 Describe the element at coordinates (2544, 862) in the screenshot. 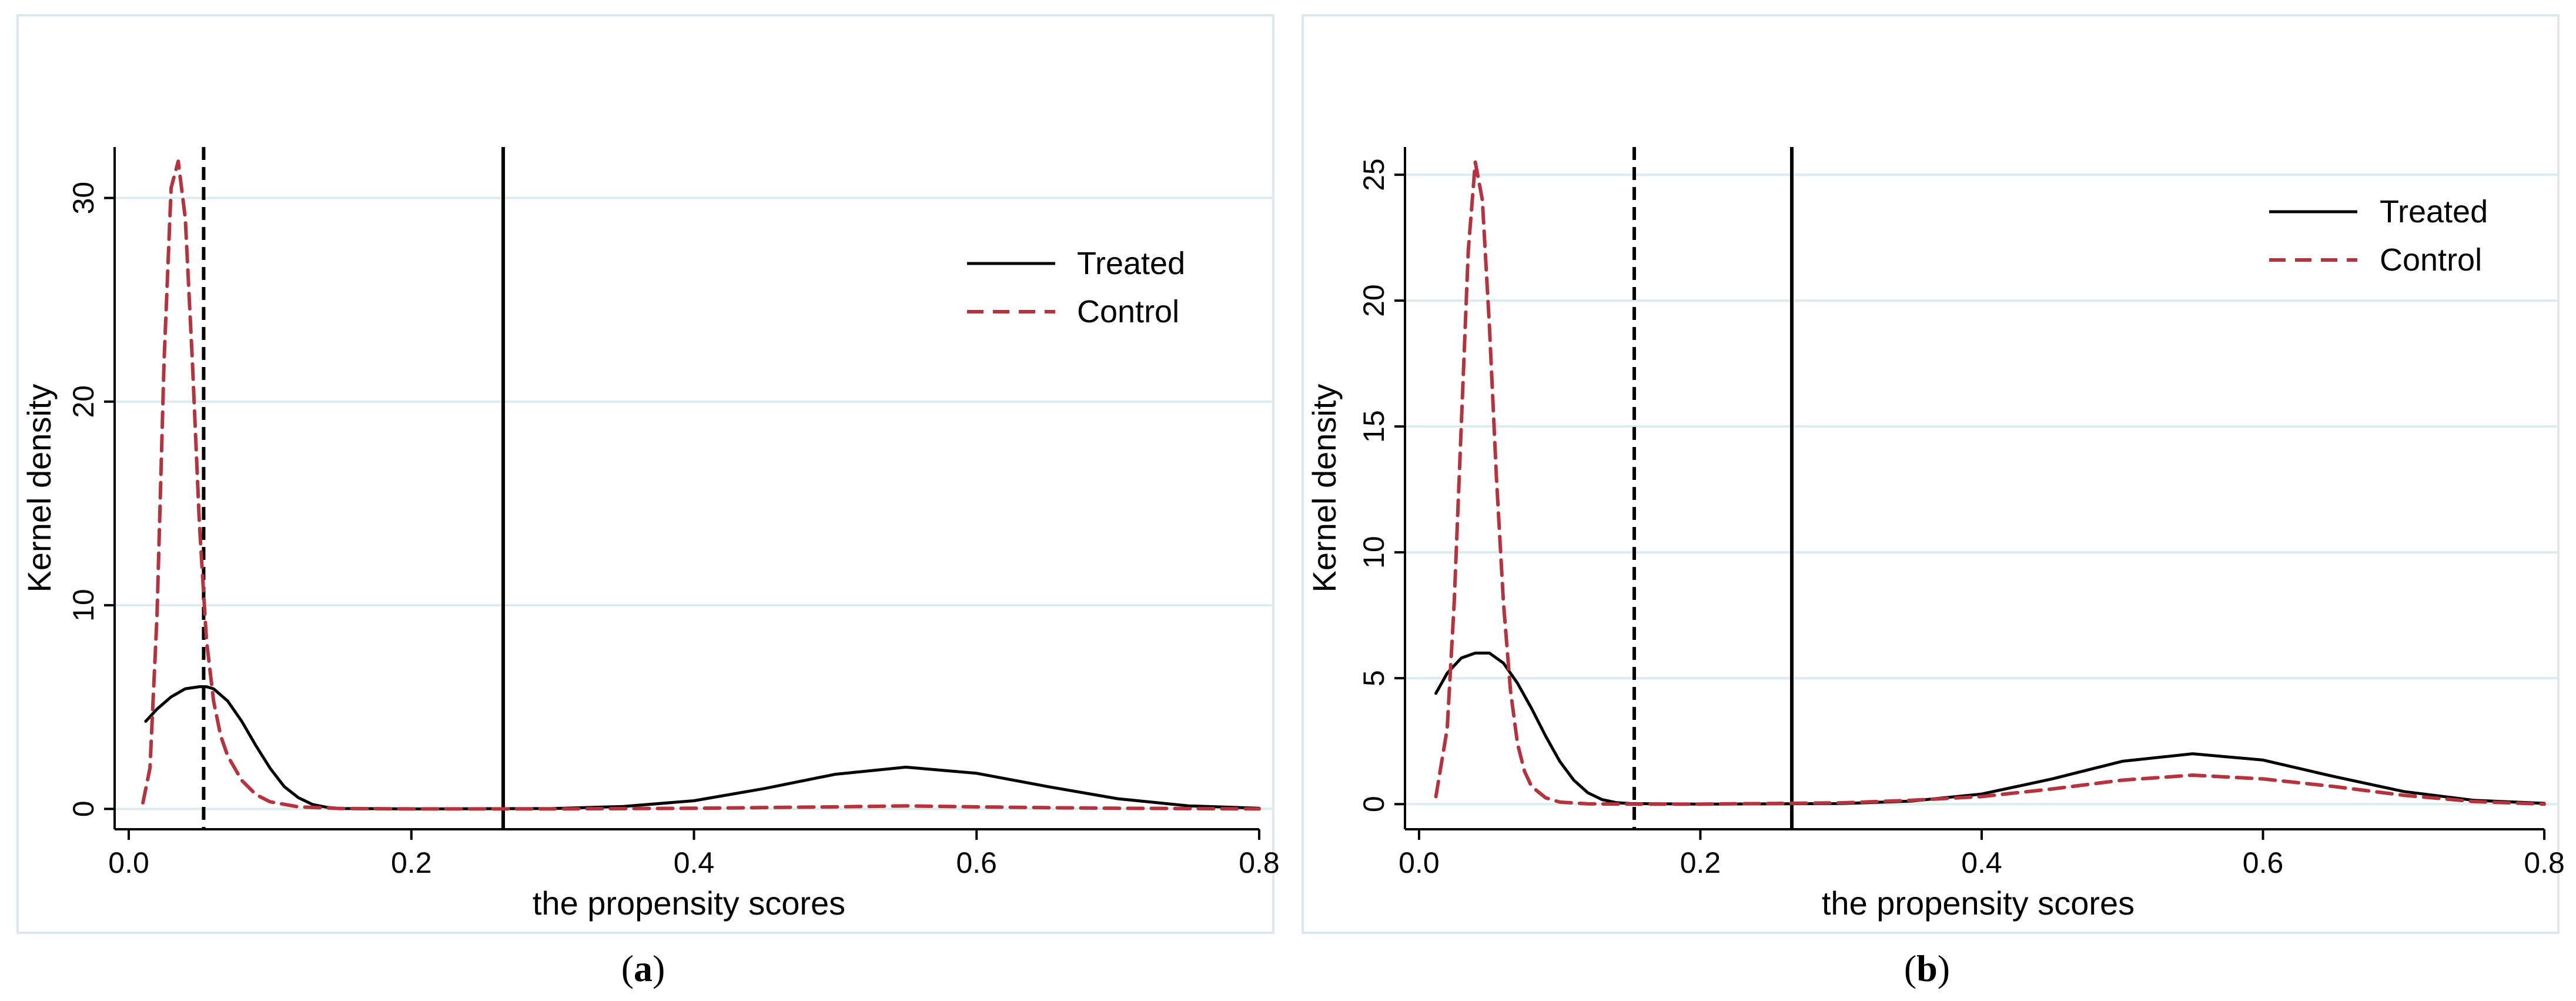

I see `panel-b-x-tick-label-4: 0.8` at that location.